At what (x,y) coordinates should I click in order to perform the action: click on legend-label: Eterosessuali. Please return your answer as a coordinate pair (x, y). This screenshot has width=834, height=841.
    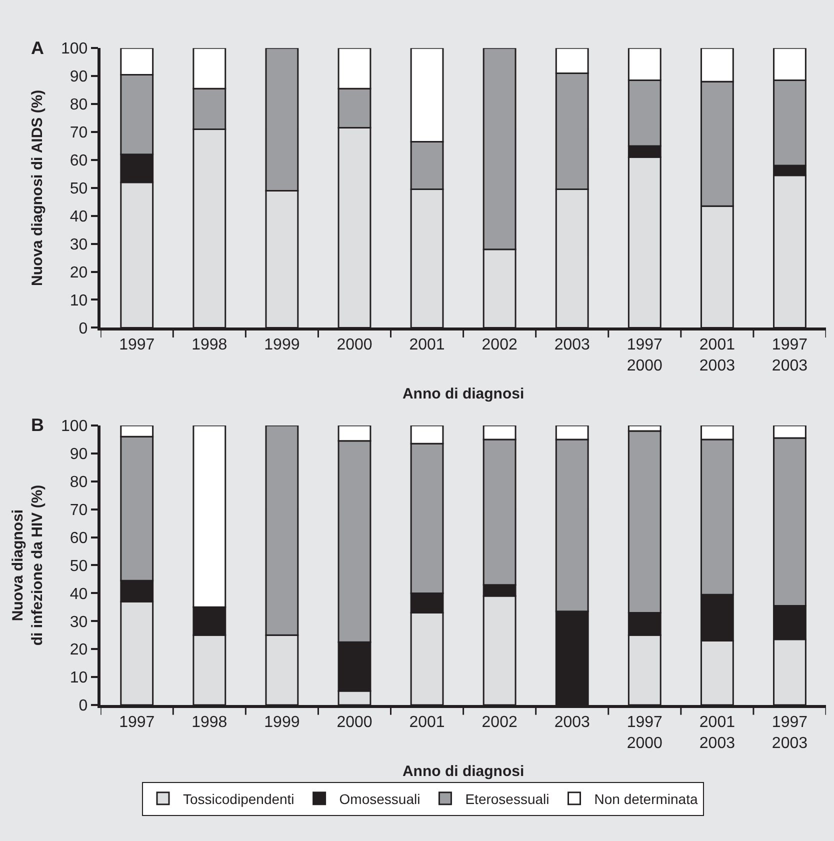
    Looking at the image, I should click on (507, 798).